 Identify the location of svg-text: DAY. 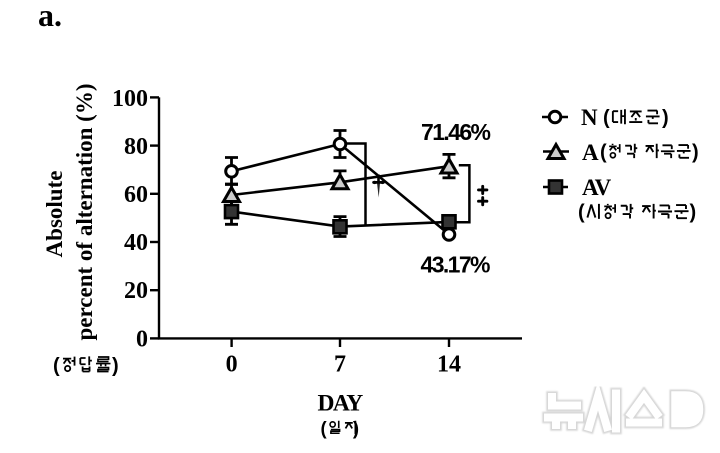
(340, 404).